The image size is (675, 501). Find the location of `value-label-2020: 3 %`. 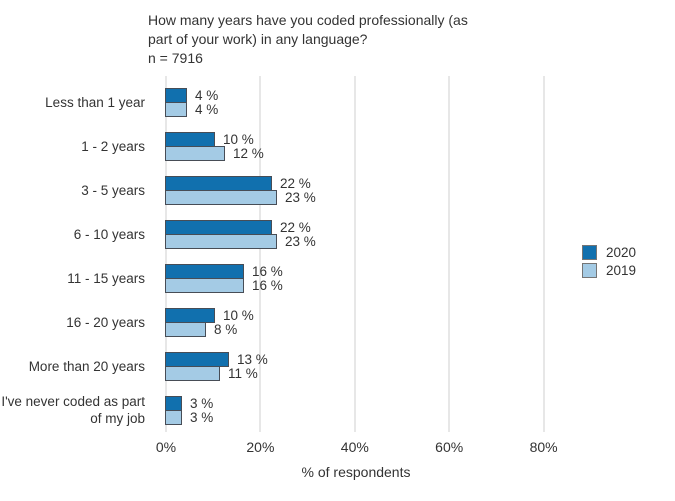

value-label-2020: 3 % is located at coordinates (202, 403).